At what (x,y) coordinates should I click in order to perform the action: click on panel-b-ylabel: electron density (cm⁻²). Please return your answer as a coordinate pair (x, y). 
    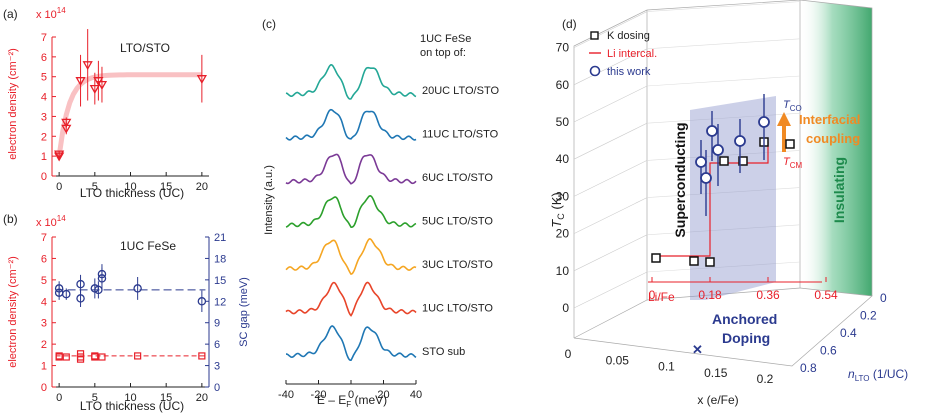
    Looking at the image, I should click on (13, 312).